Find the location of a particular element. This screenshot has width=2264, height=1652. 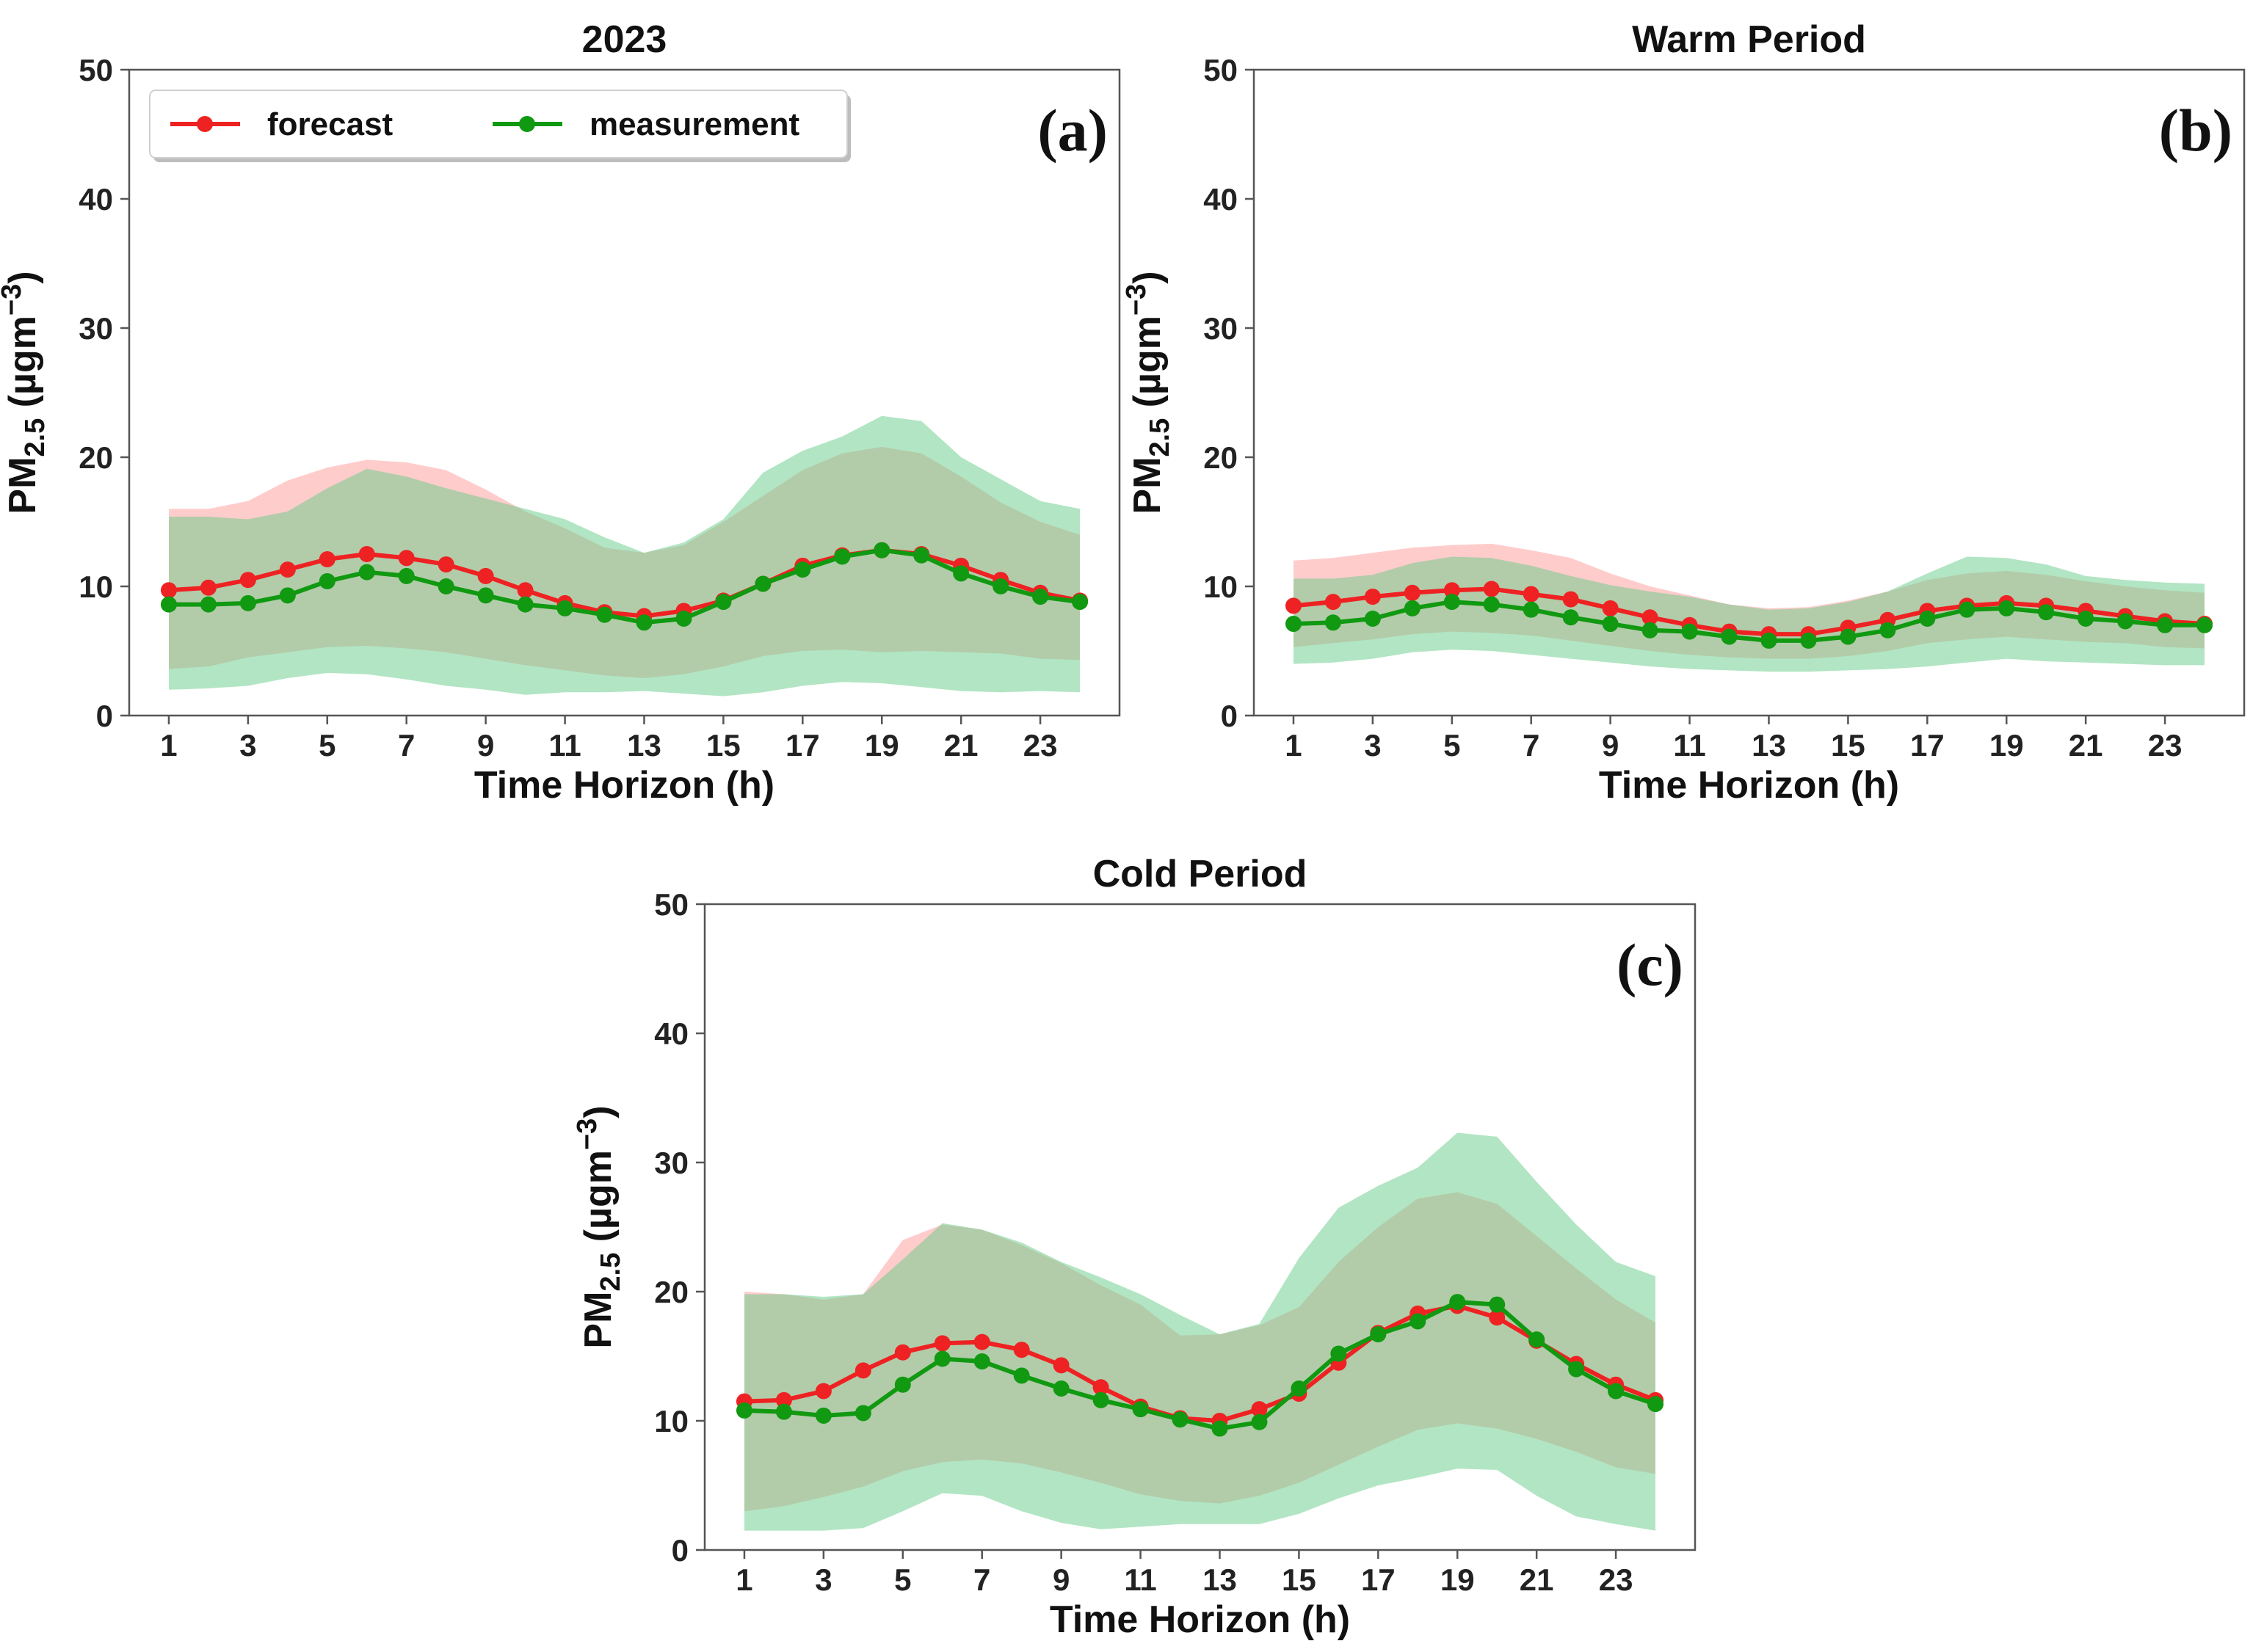

x-tick-label: 11 is located at coordinates (1140, 1579).